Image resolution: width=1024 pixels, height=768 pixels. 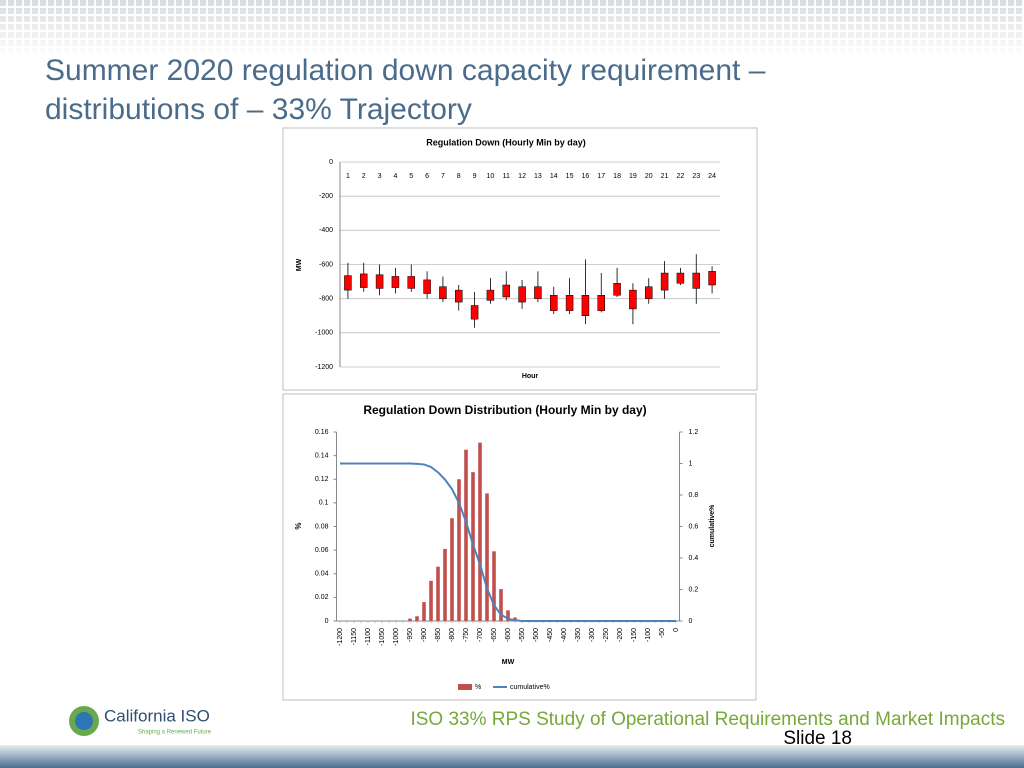 What do you see at coordinates (586, 176) in the screenshot?
I see `x-tick-label: 16` at bounding box center [586, 176].